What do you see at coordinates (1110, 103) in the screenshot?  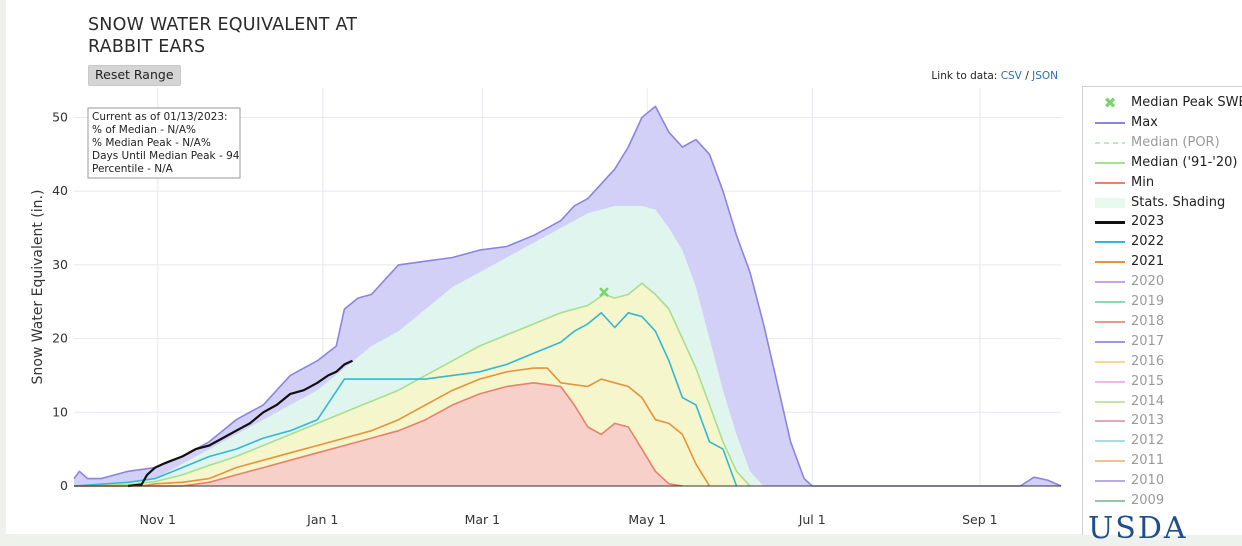 I see `legend-swatch-icon: ✖` at bounding box center [1110, 103].